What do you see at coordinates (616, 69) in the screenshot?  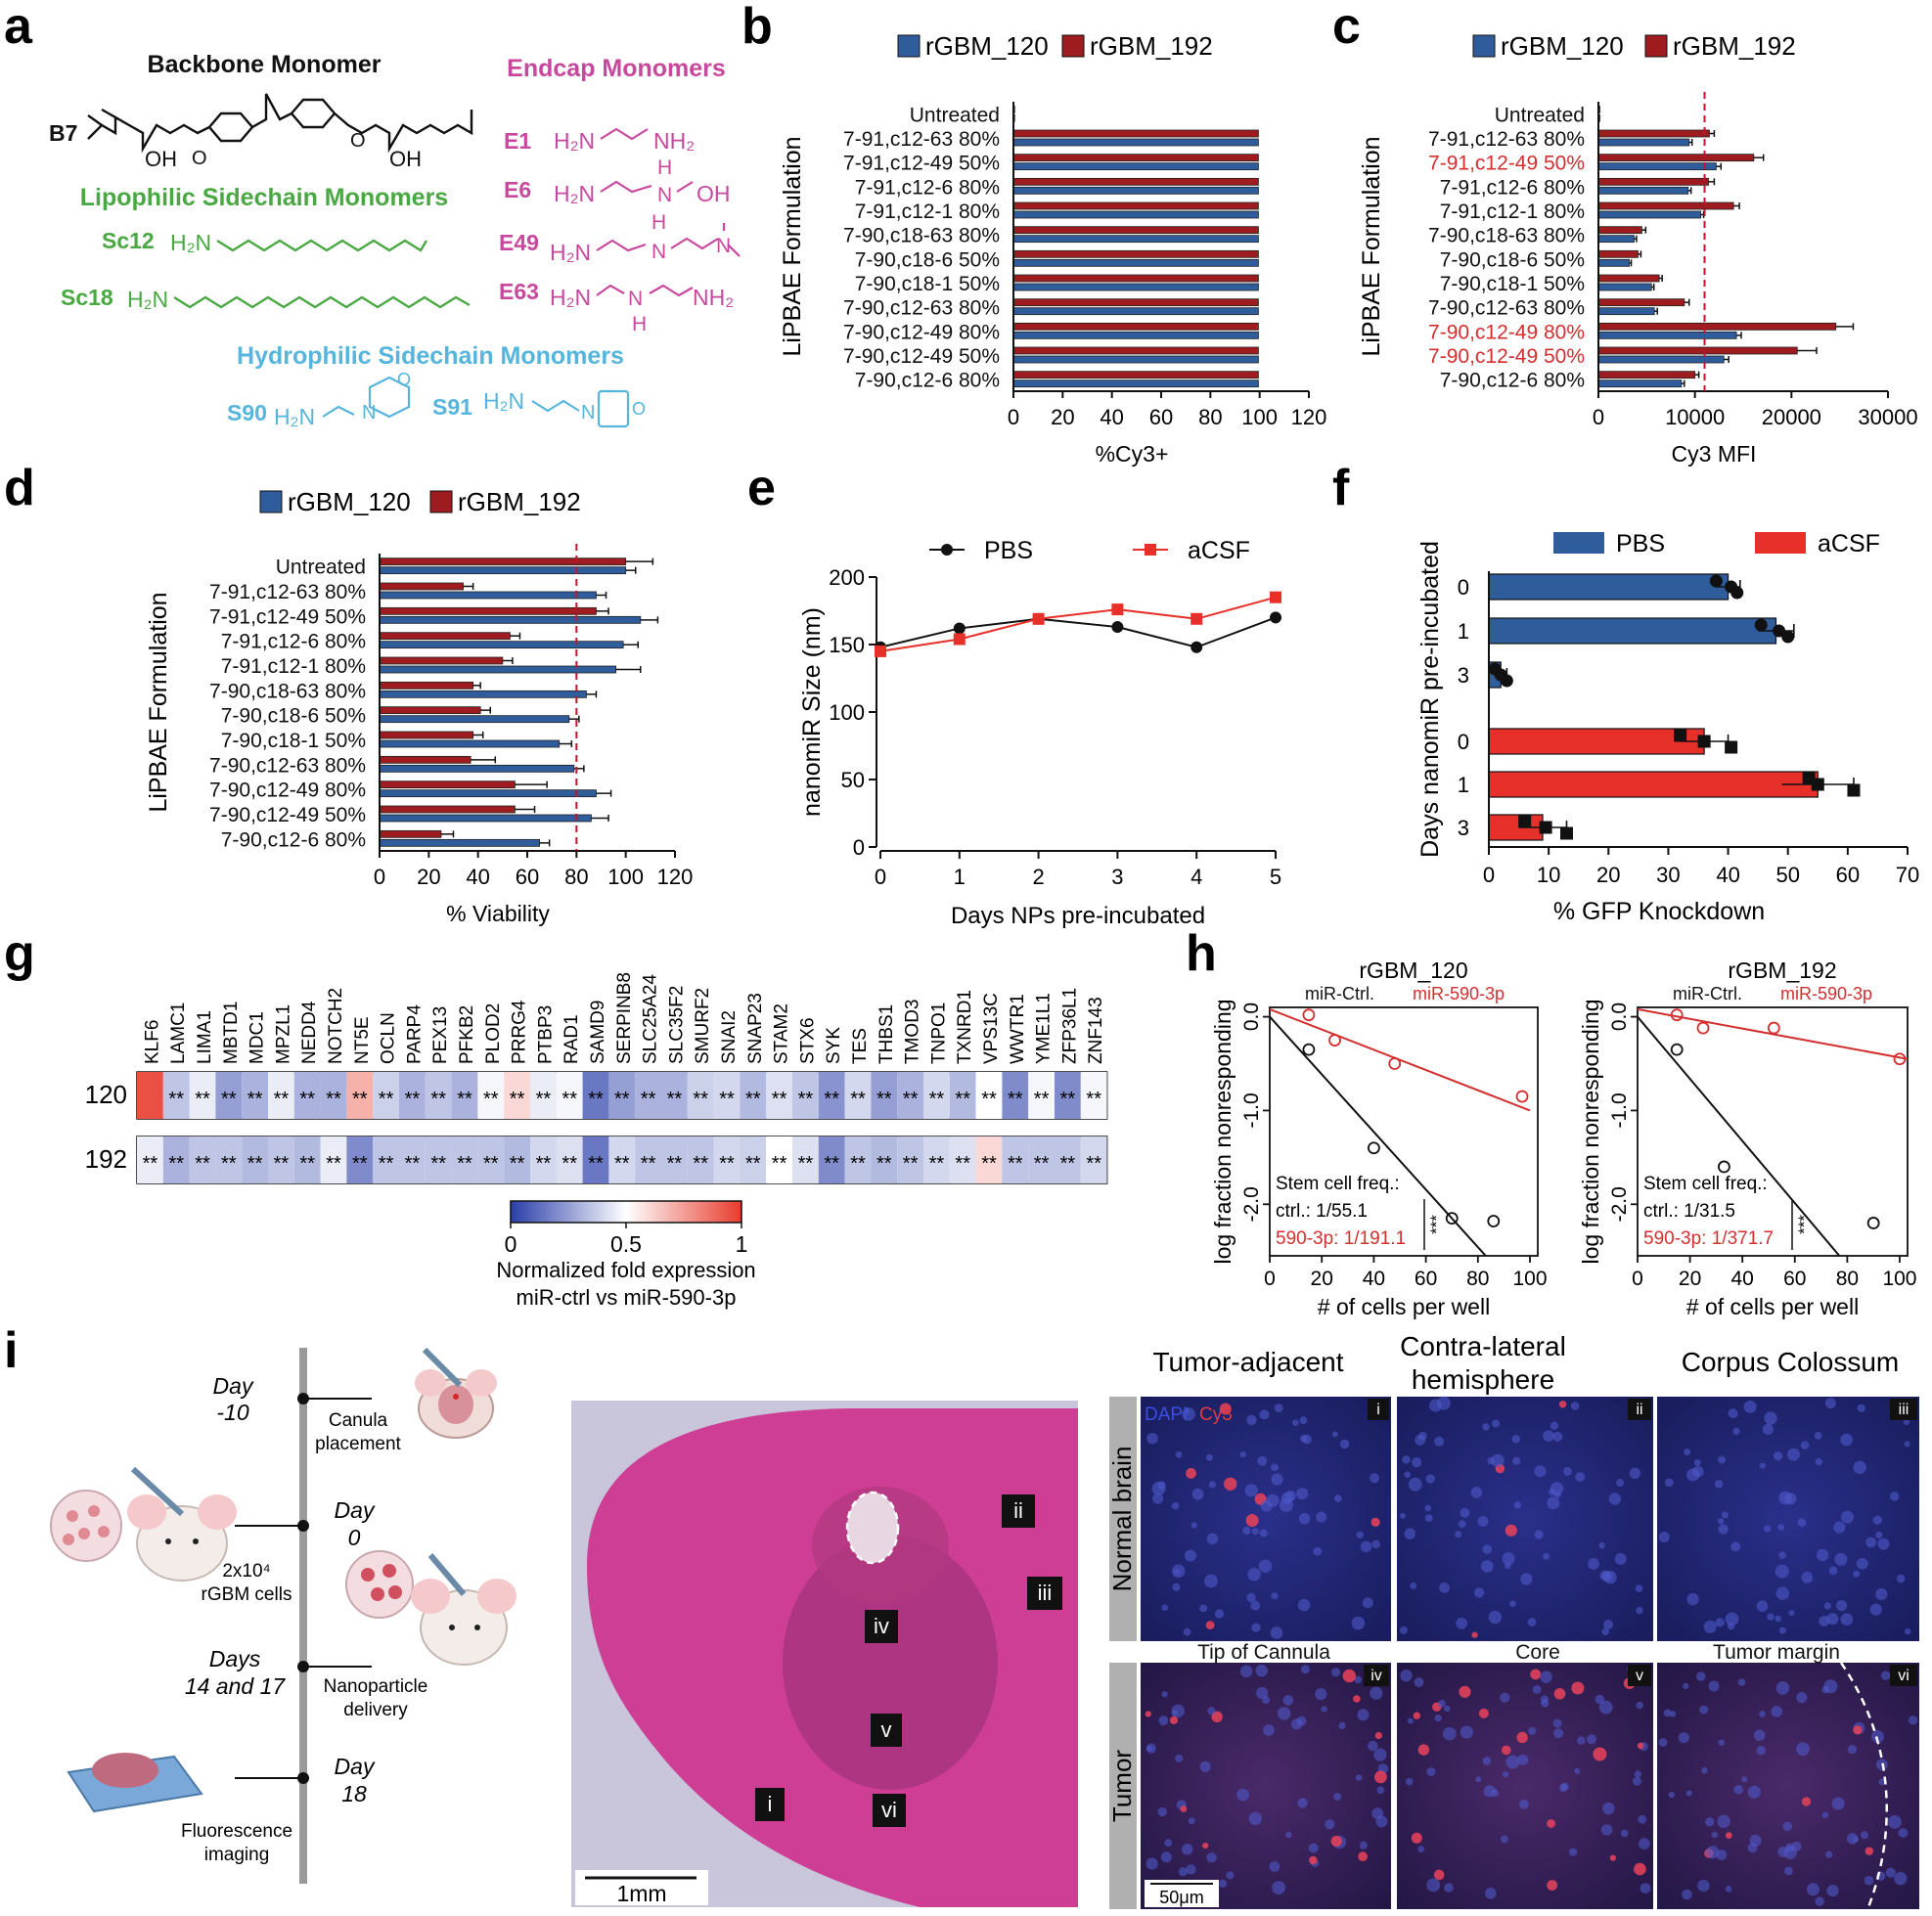 I see `endcap-title: Endcap Monomers` at bounding box center [616, 69].